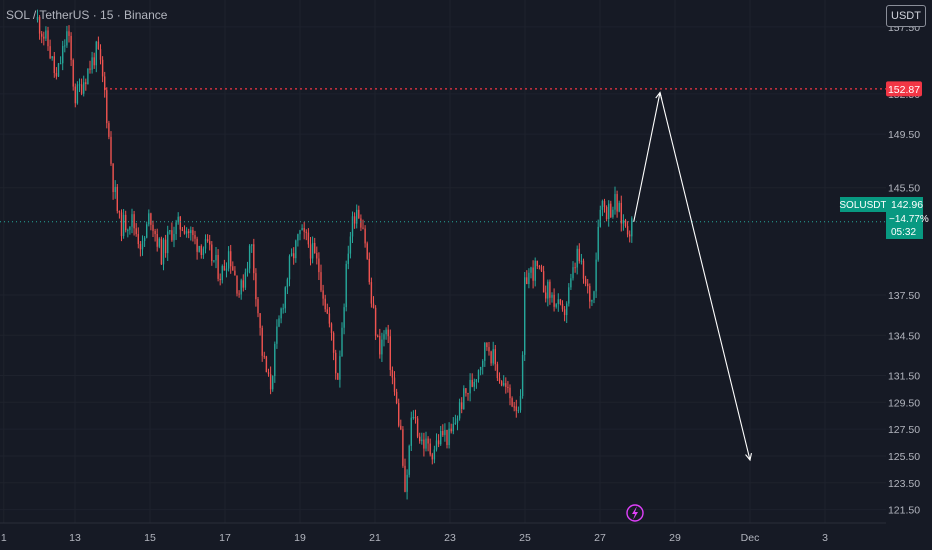  I want to click on price-tick-label: 129.50, so click(904, 403).